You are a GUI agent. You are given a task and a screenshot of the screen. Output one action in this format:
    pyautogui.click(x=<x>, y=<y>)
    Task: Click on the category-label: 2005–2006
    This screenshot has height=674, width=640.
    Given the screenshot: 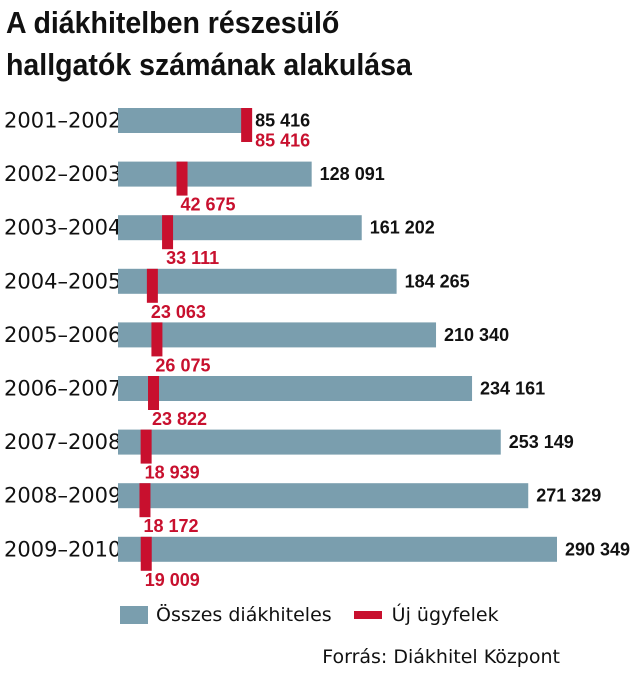 What is the action you would take?
    pyautogui.click(x=62, y=335)
    